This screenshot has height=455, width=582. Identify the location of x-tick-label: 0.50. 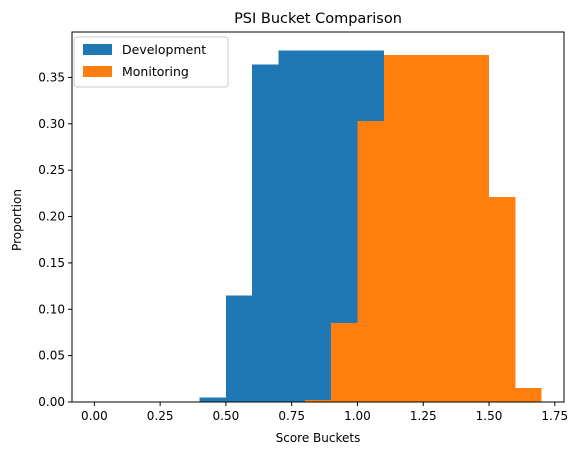
(226, 416).